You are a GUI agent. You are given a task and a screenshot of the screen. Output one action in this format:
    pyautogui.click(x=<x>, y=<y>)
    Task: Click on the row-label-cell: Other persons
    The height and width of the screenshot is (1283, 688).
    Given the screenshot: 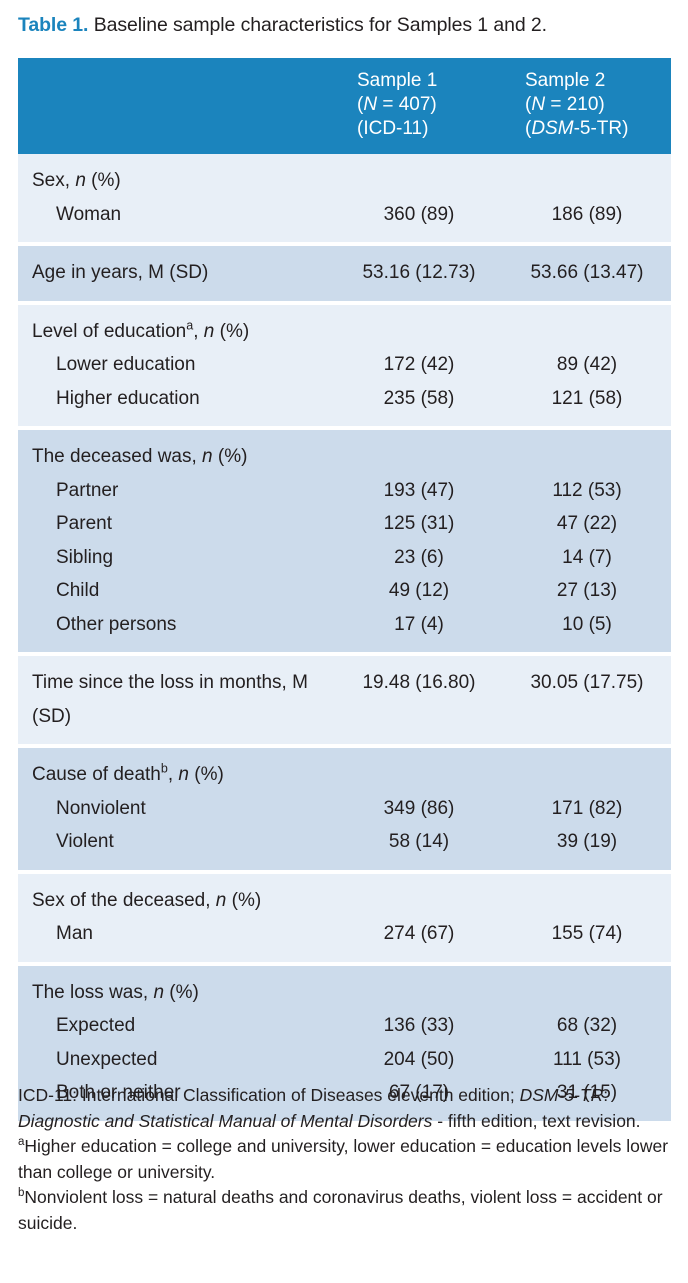 What is the action you would take?
    pyautogui.click(x=176, y=629)
    